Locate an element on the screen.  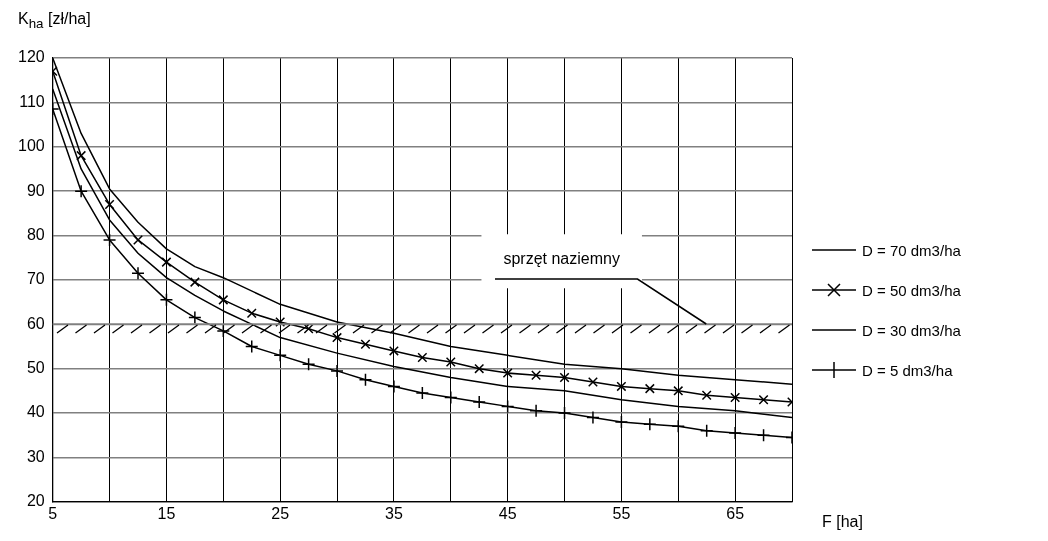
y-tick-label: 110 is located at coordinates (32, 101).